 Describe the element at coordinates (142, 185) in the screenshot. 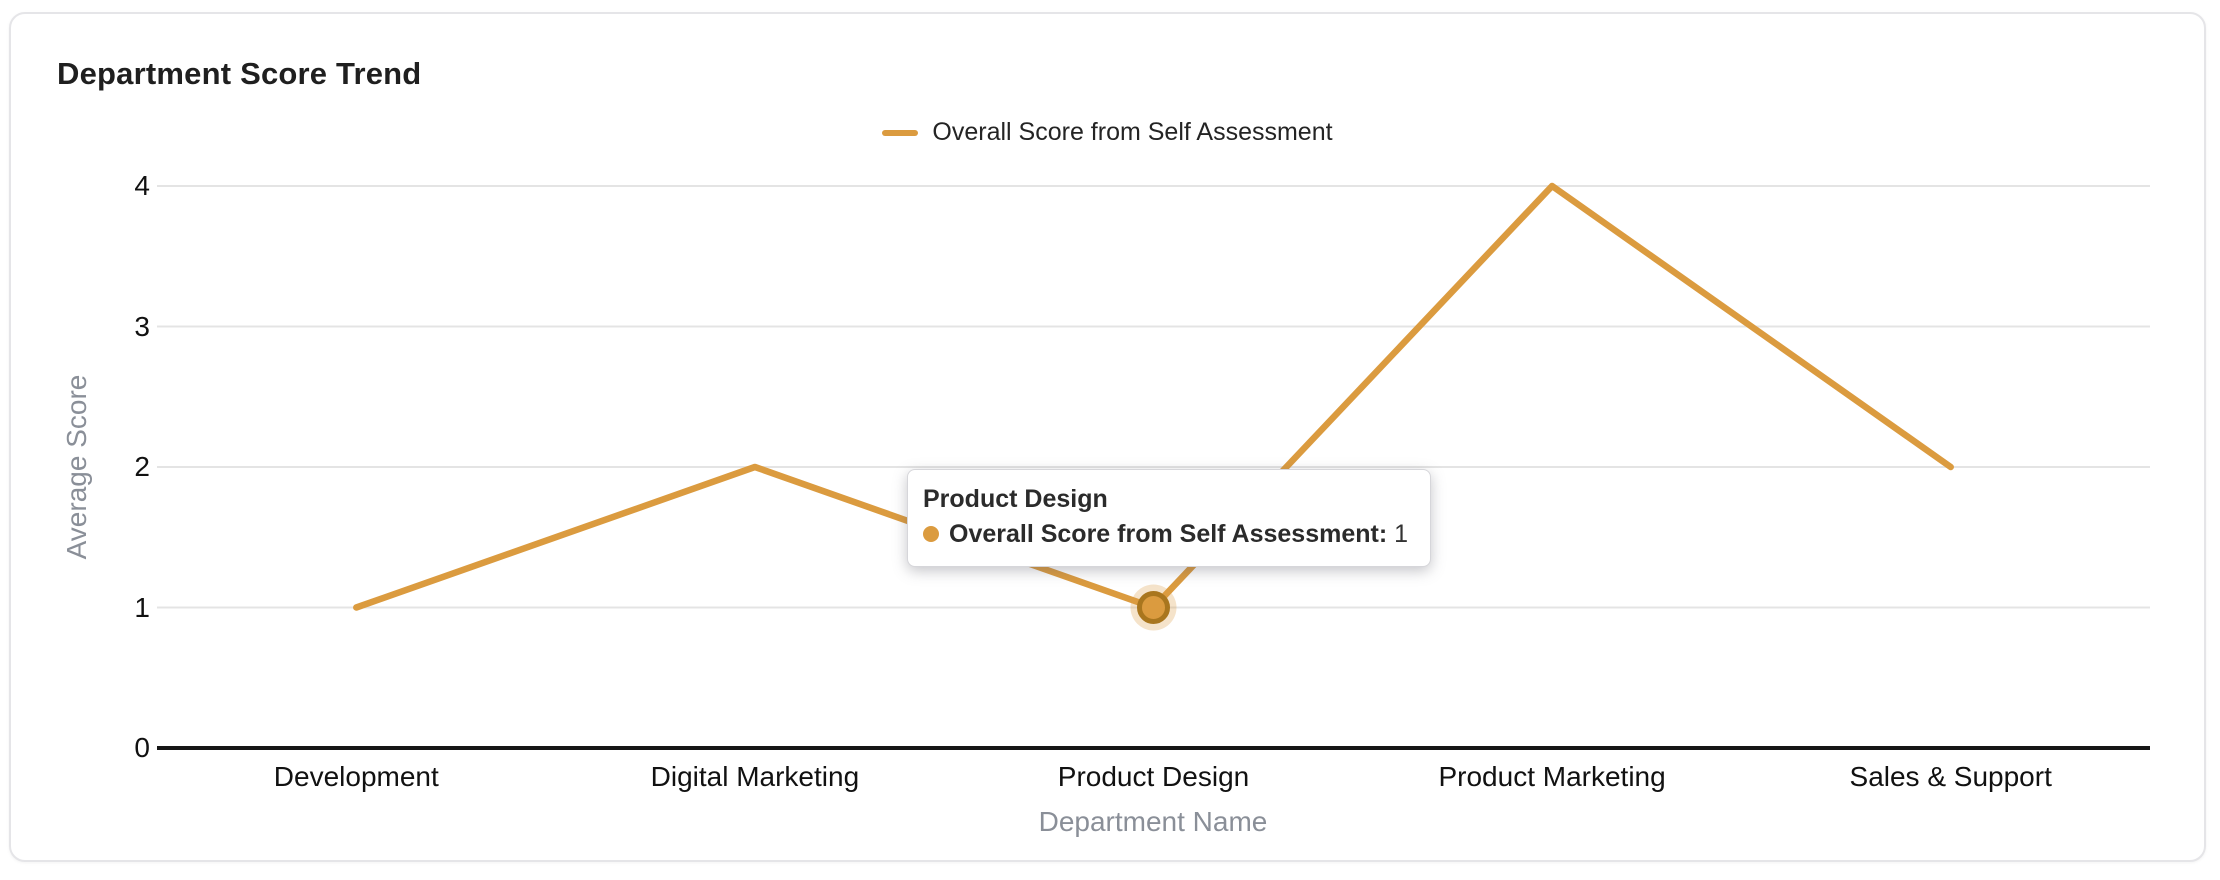

I see `y-tick-label-4: 4` at that location.